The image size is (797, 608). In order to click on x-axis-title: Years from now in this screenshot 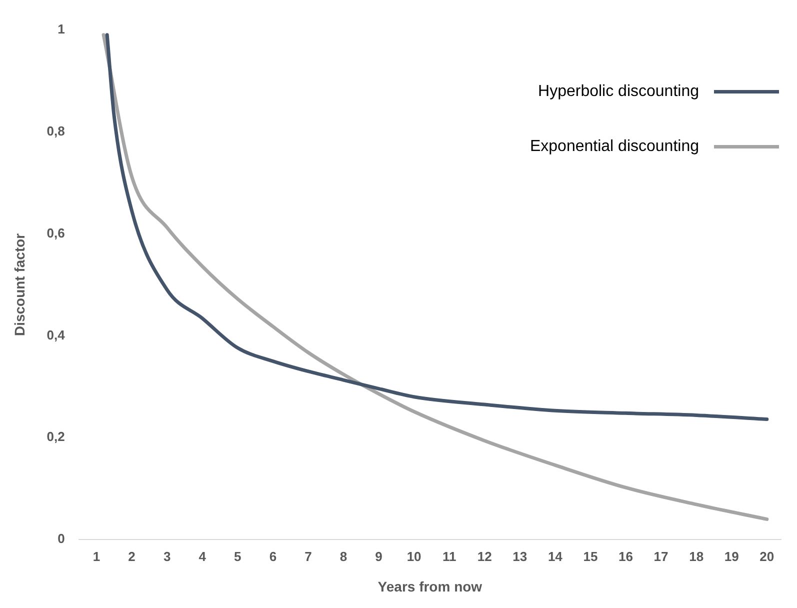, I will do `click(430, 586)`.